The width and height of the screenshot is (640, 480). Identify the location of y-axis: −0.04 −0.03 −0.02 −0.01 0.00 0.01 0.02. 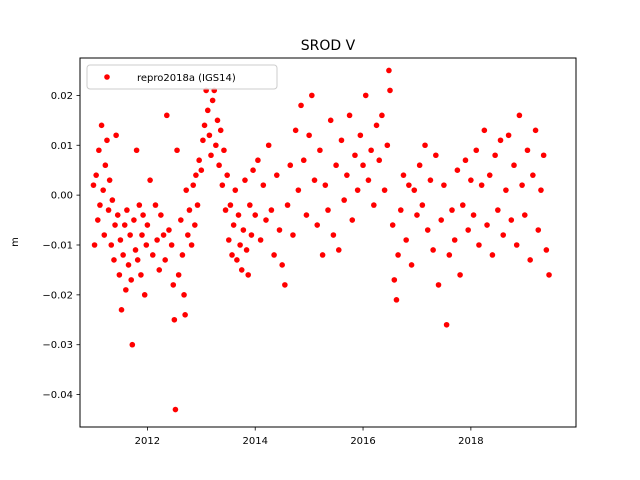
(61, 246).